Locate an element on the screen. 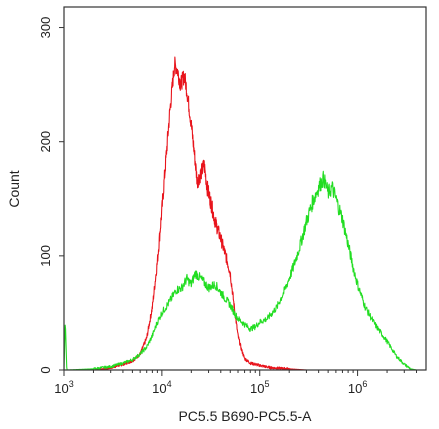 Image resolution: width=439 pixels, height=429 pixels. y-tick-label: 0 is located at coordinates (45, 369).